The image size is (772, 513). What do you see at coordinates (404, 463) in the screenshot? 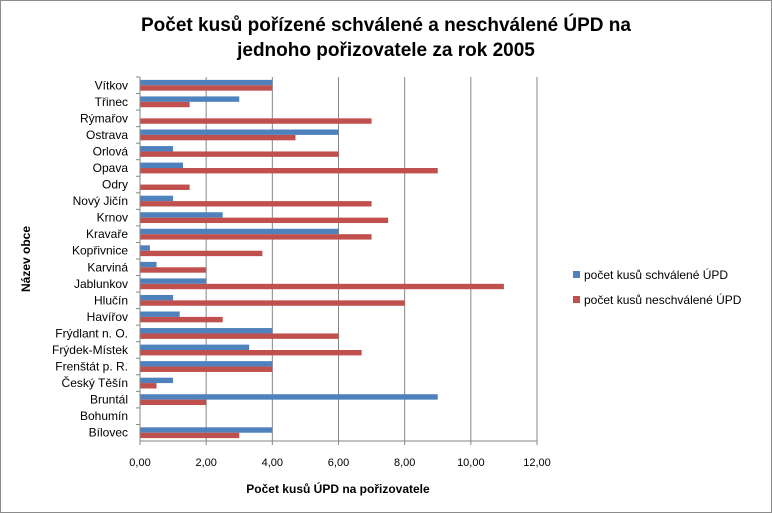
I see `x-tick-label: 8,00` at bounding box center [404, 463].